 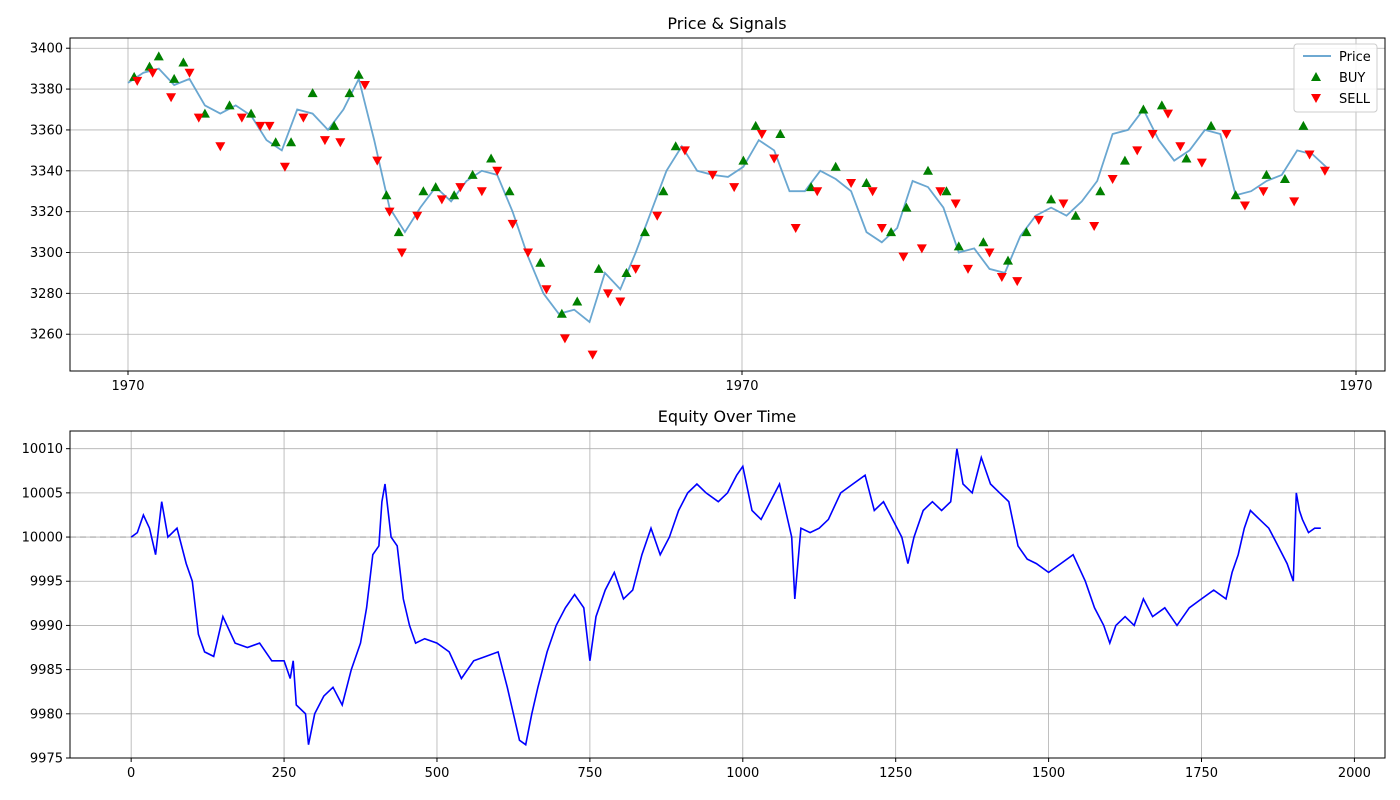 I want to click on price-ytick-label-3280: 3280, so click(x=46, y=294).